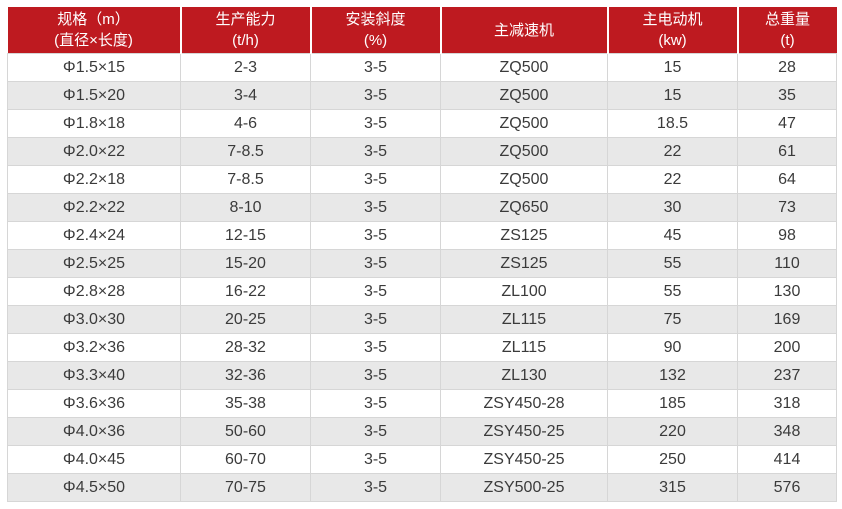  I want to click on column-header-spec: 规格（m） (直径×长度), so click(94, 30).